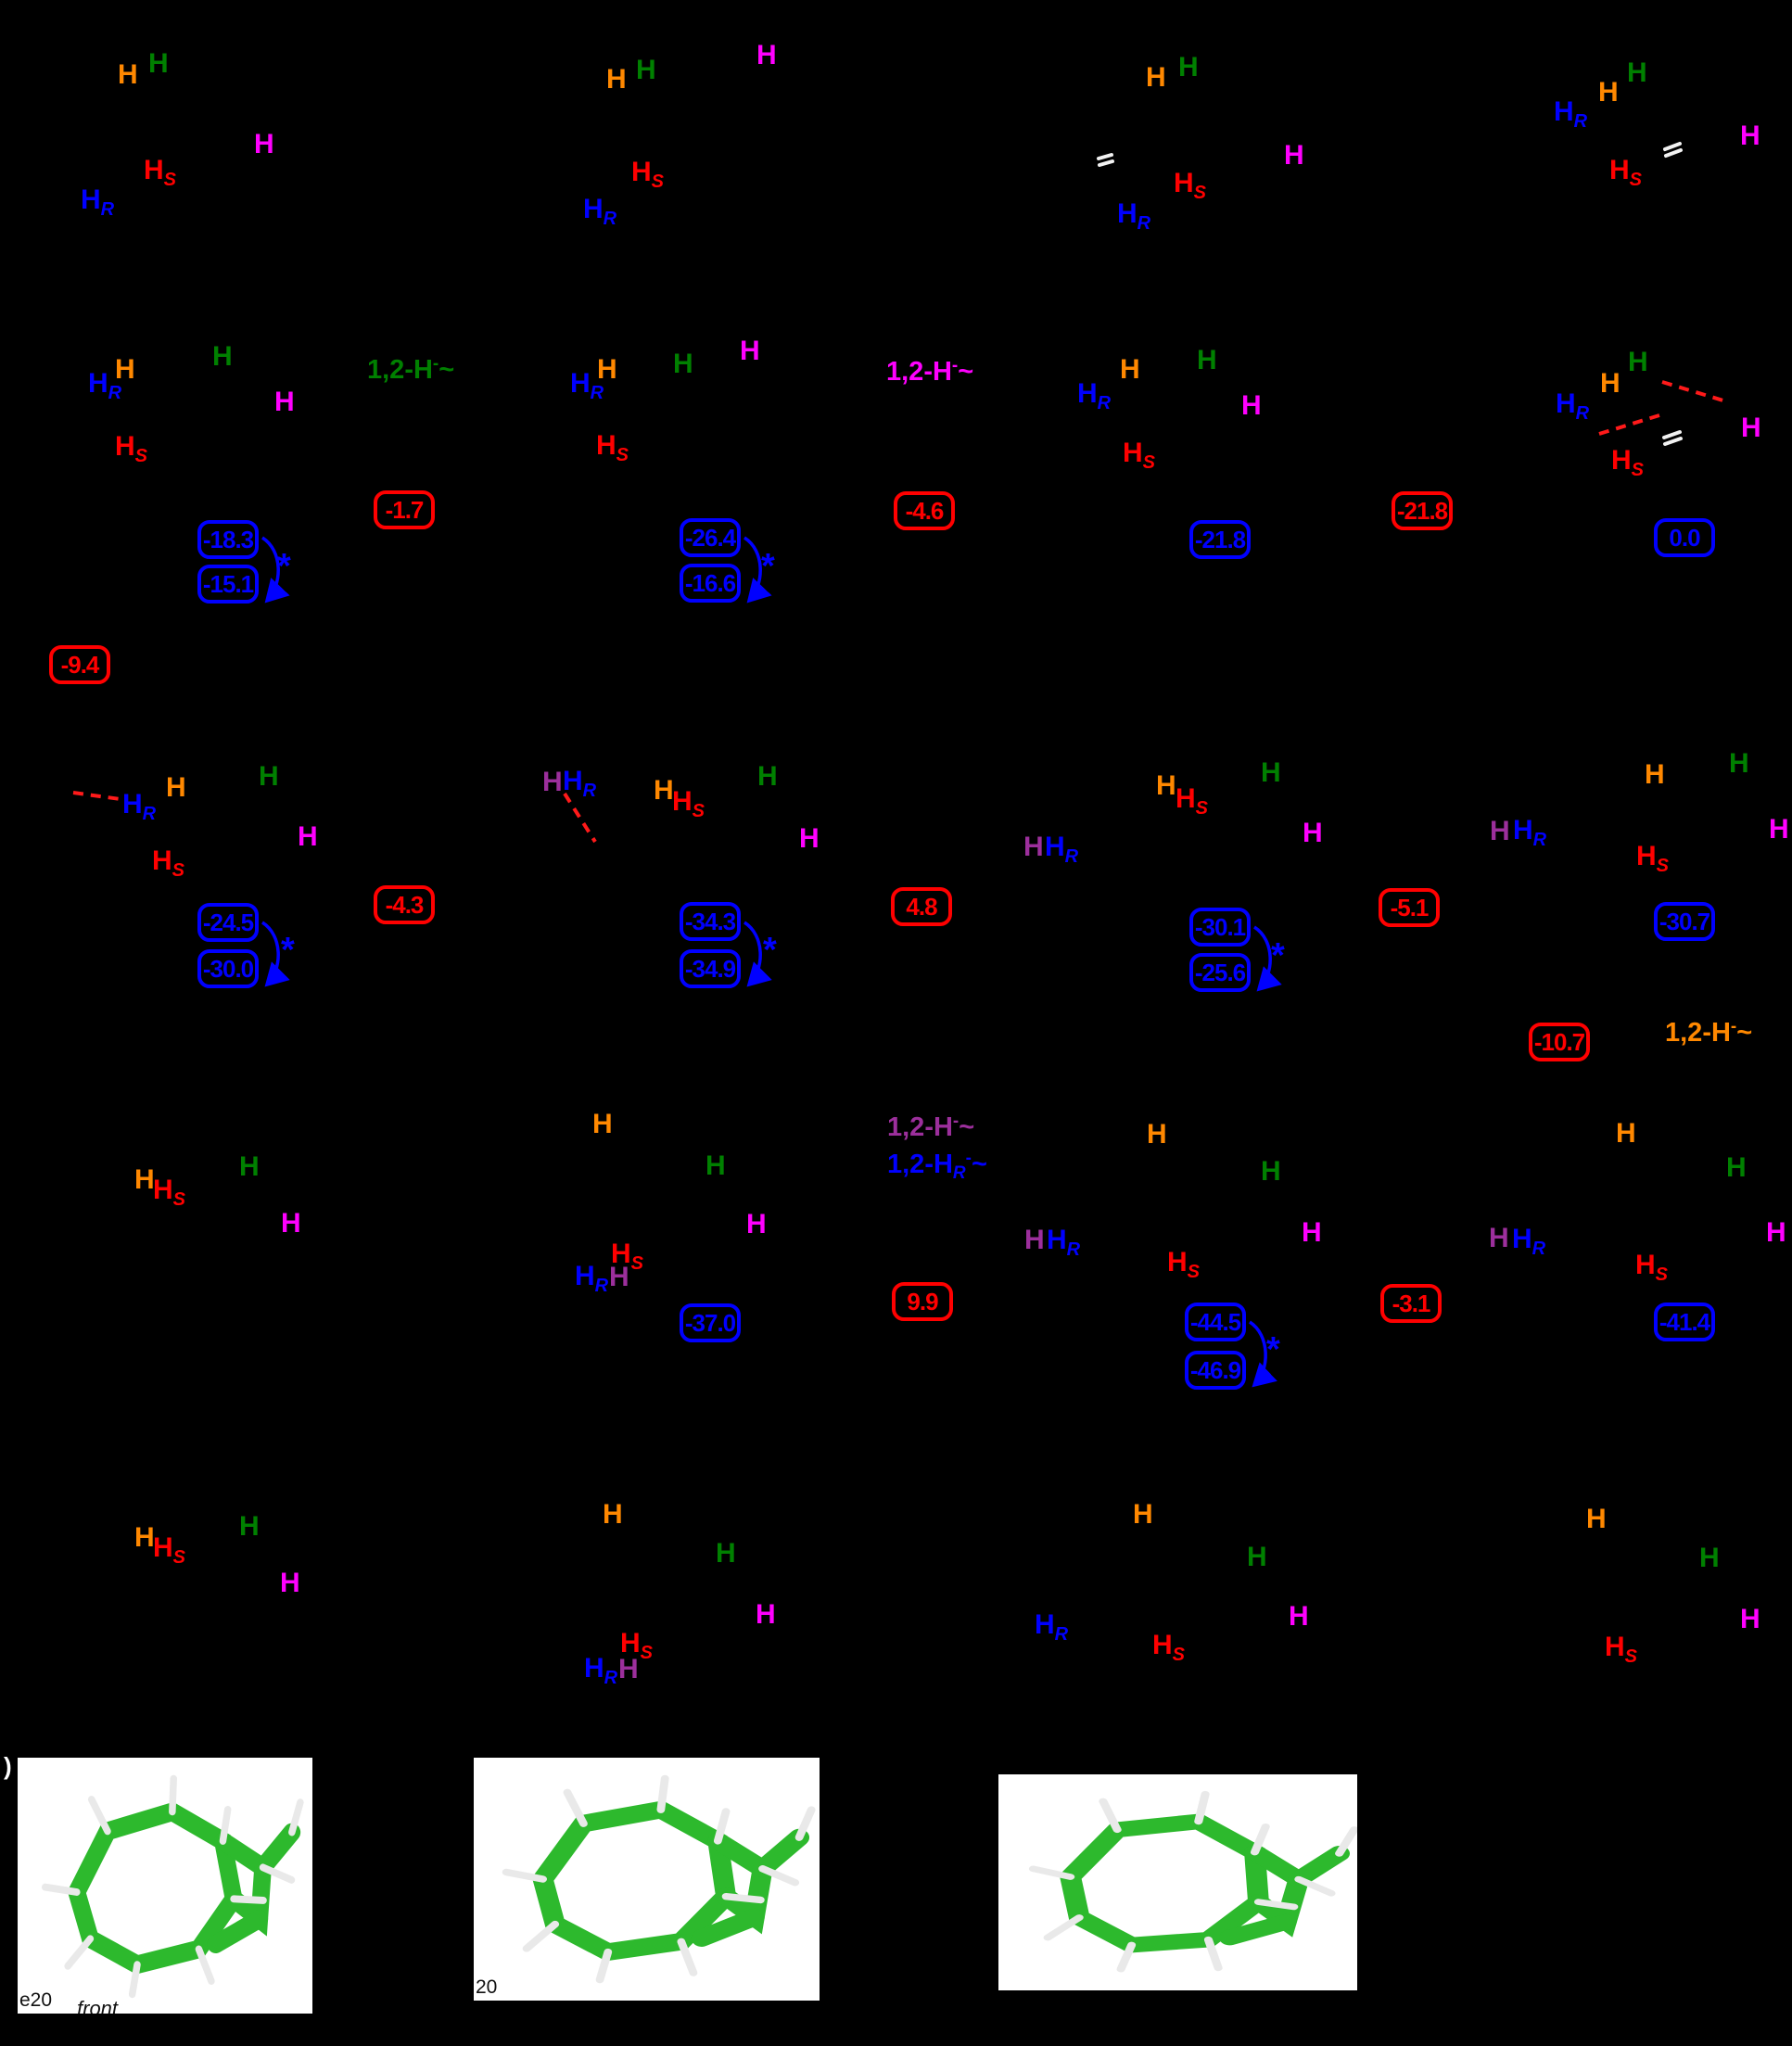 This screenshot has width=1792, height=2046. I want to click on relative-energy-box: -26.4, so click(711, 537).